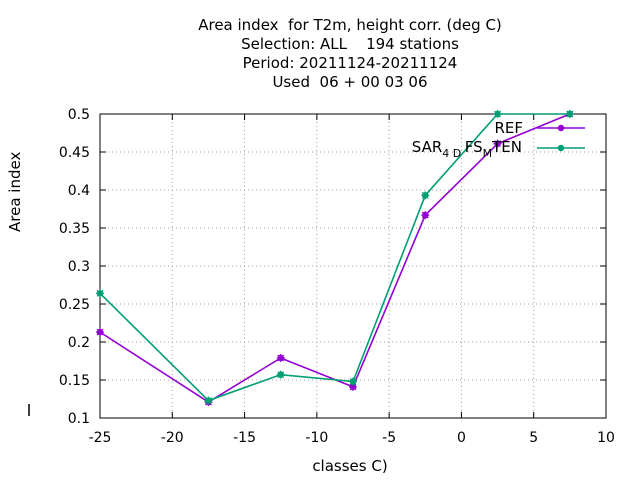 The height and width of the screenshot is (480, 640). Describe the element at coordinates (427, 147) in the screenshot. I see `legend-label-part: SAR` at that location.